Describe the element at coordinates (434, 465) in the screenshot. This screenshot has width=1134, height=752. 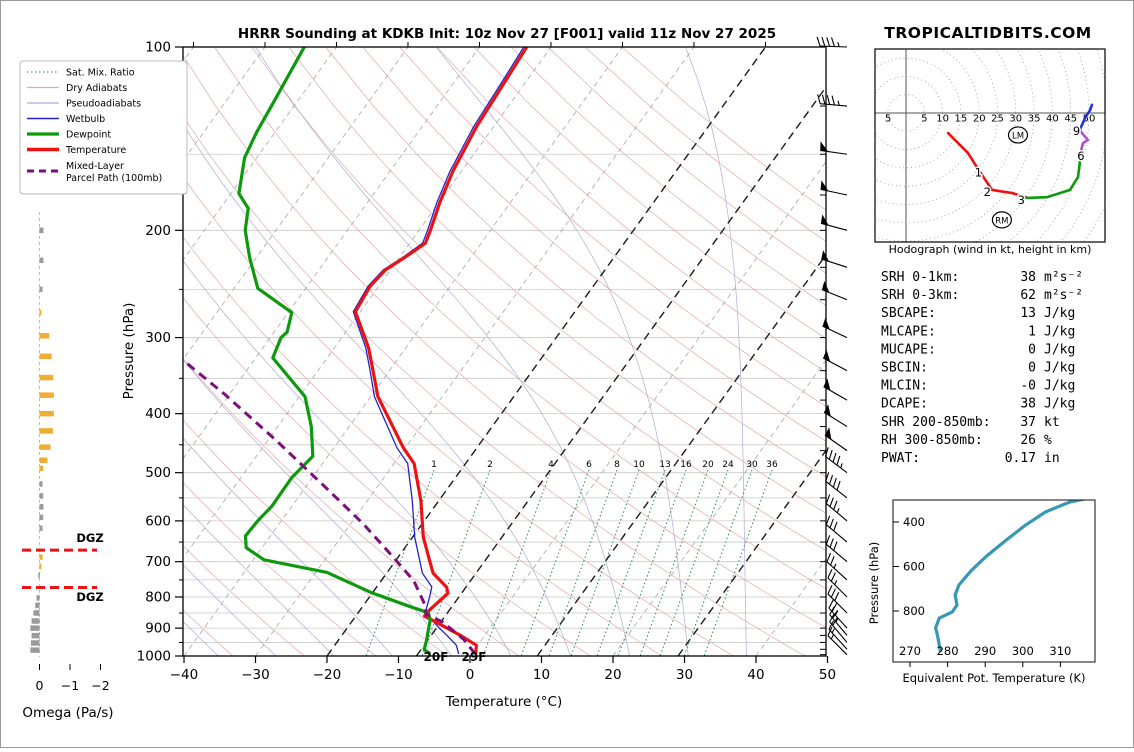
I see `mixing-ratio-label: 1` at that location.